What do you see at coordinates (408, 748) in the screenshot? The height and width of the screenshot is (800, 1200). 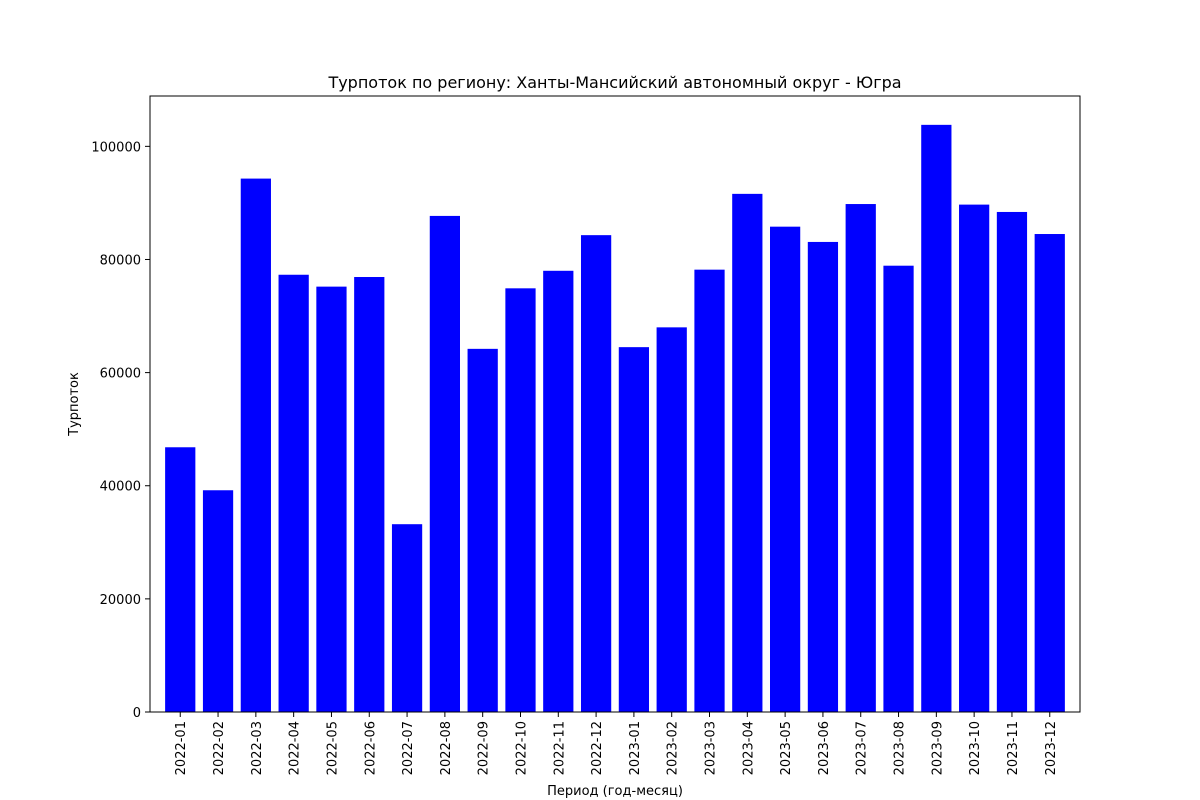 I see `x-tick-label: 2022-07` at bounding box center [408, 748].